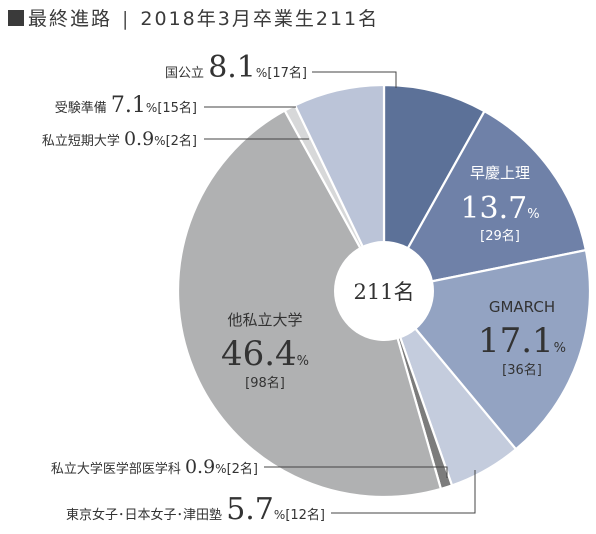 The image size is (596, 534). Describe the element at coordinates (500, 236) in the screenshot. I see `slice-count-1: [29名]` at that location.